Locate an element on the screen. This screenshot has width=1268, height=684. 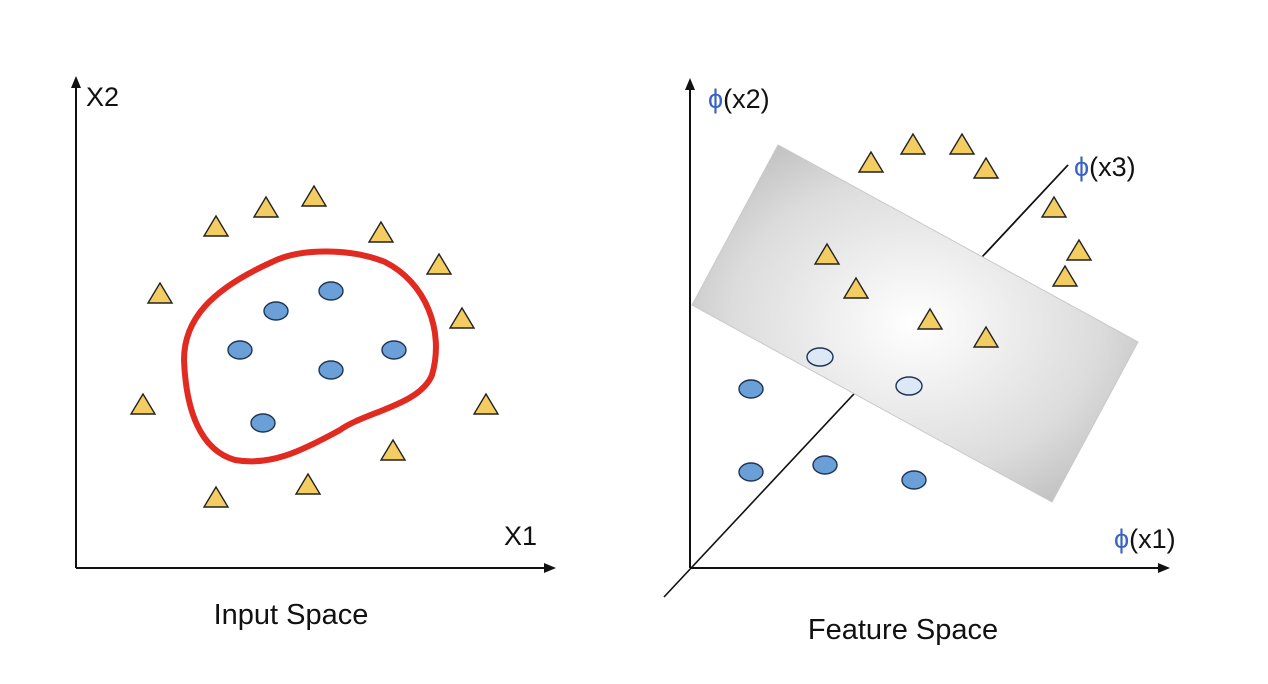
feature-y-axis-arrowhead-icon is located at coordinates (690, 84).